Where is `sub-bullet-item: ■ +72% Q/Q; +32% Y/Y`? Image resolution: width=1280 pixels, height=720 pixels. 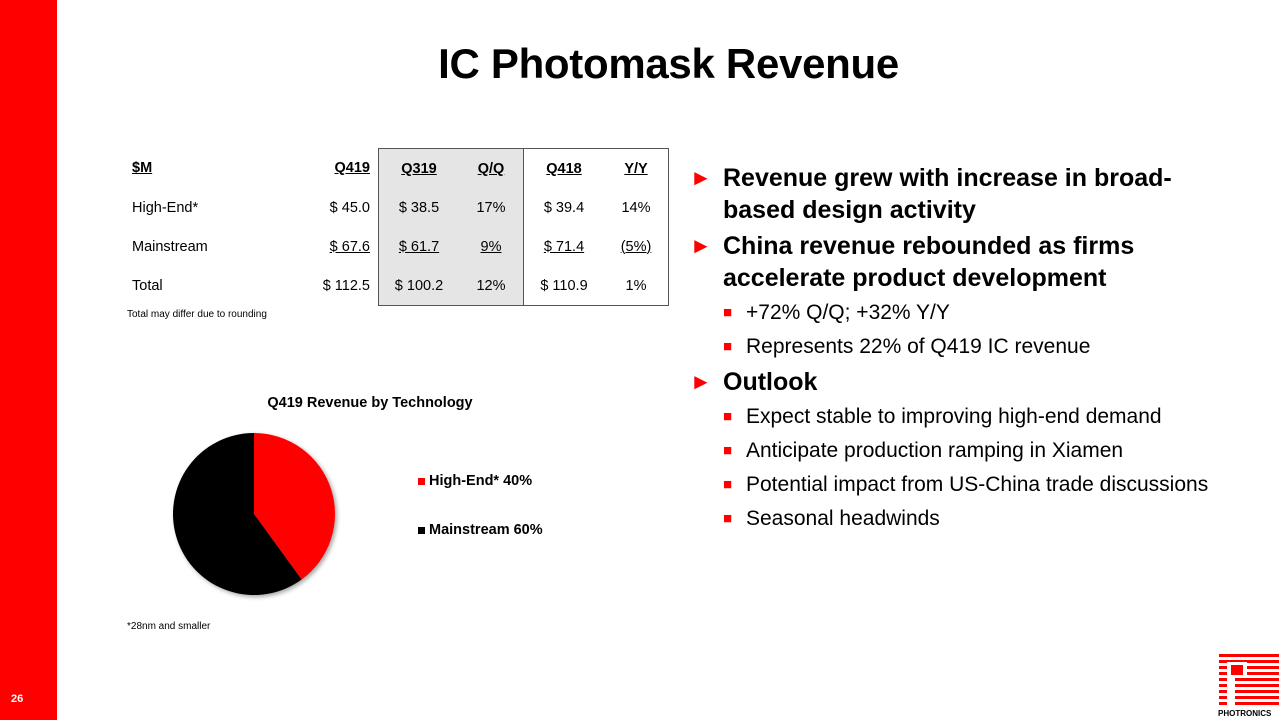
sub-bullet-item: ■ +72% Q/Q; +32% Y/Y is located at coordinates (976, 312).